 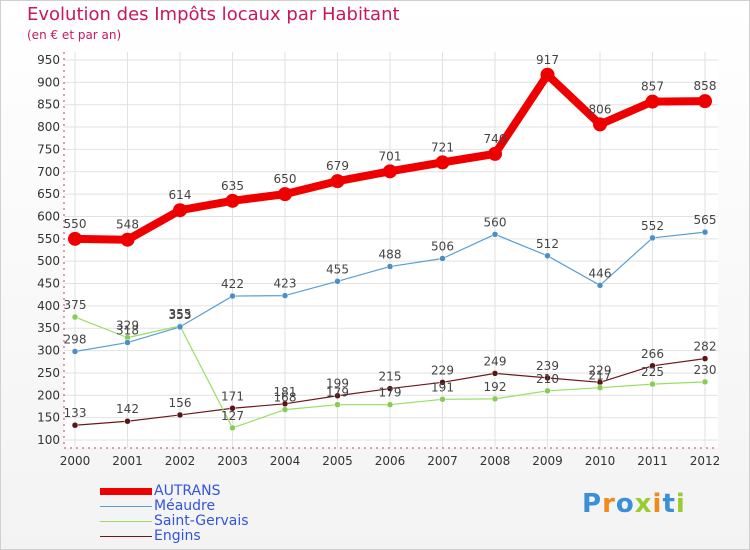 I want to click on data-label-autrans: 917, so click(x=547, y=60).